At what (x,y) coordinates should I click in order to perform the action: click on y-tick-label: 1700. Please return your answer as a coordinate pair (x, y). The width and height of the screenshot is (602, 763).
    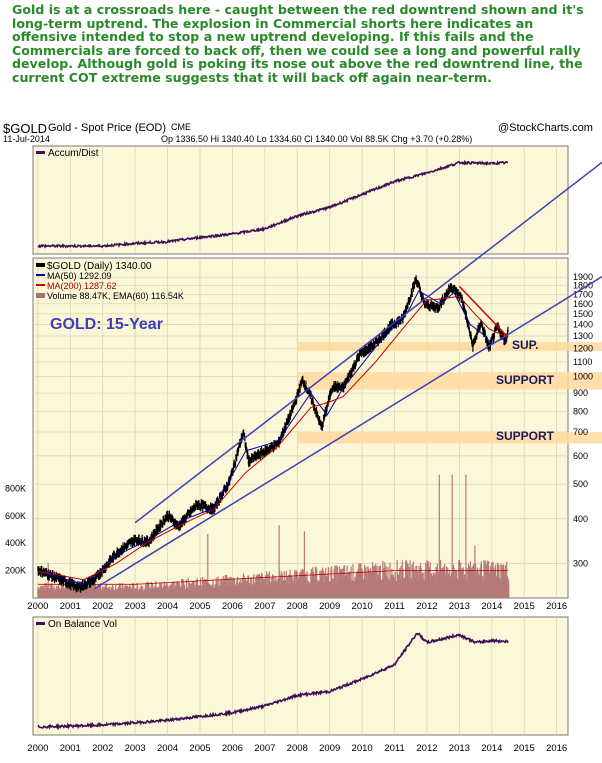
    Looking at the image, I should click on (583, 294).